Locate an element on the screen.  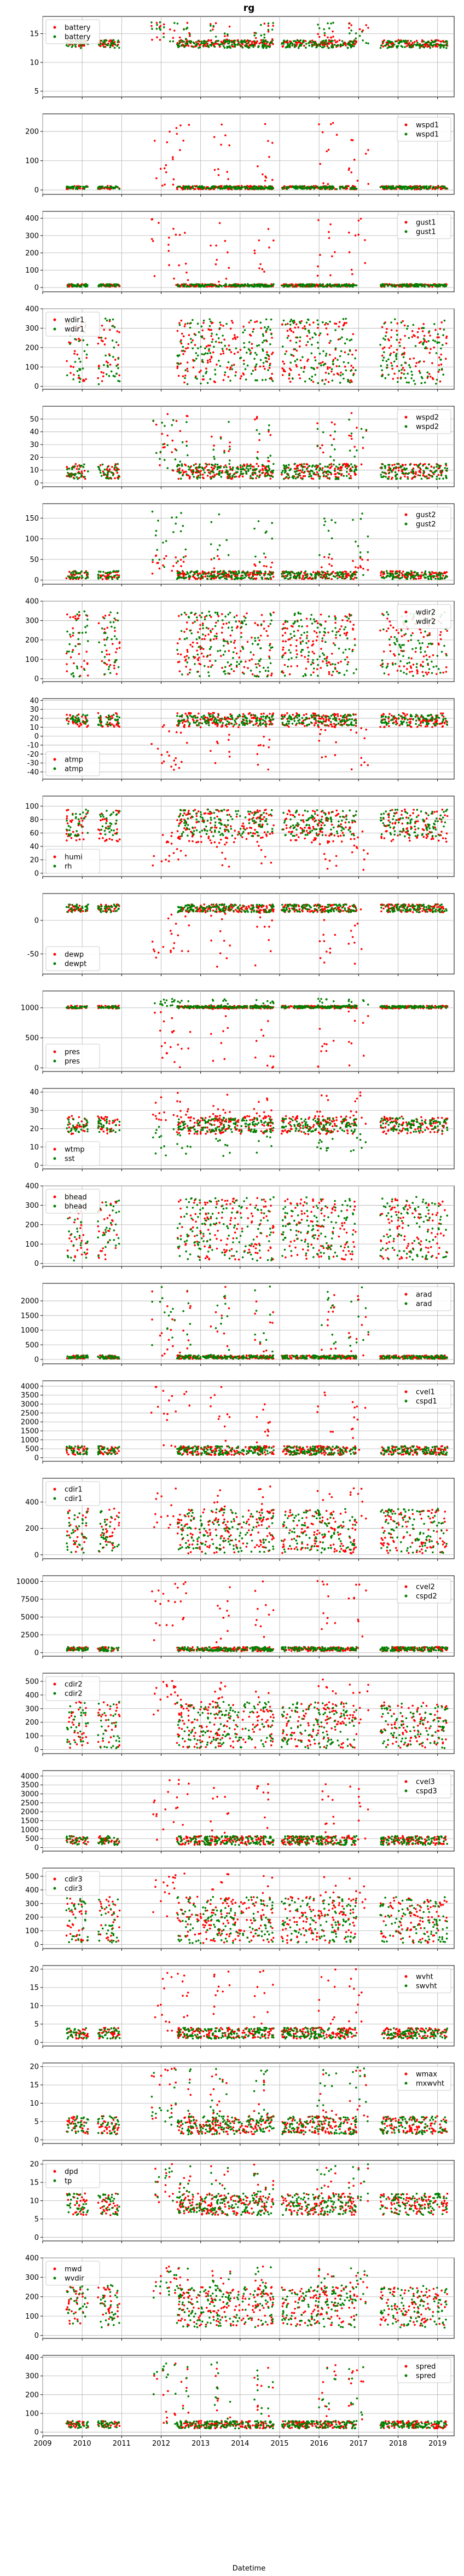
y-tick-label: 30 is located at coordinates (34, 445).